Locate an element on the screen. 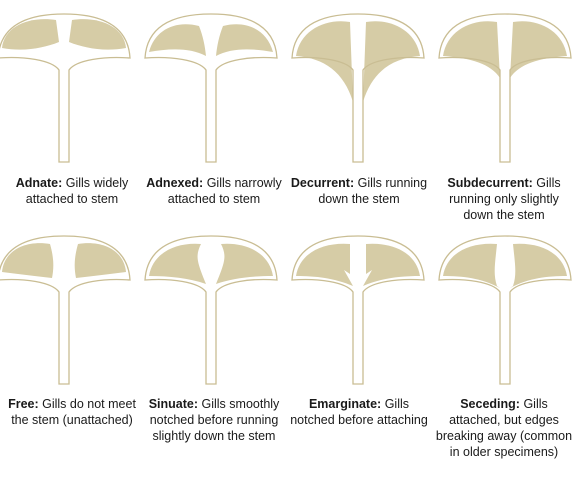 The height and width of the screenshot is (478, 575). diagram-free is located at coordinates (65, 310).